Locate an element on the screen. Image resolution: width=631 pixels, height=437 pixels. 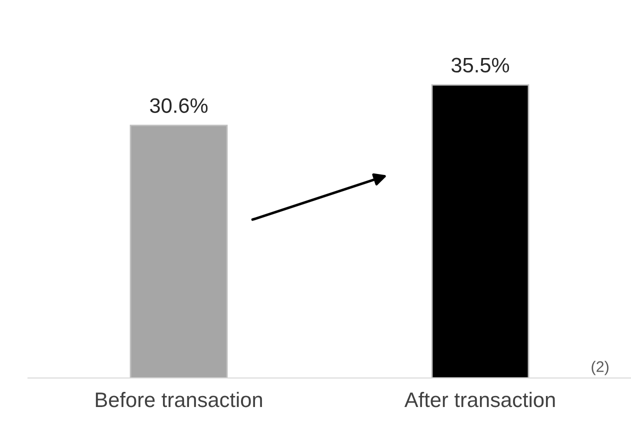
x-tick-label: Before transaction is located at coordinates (179, 400).